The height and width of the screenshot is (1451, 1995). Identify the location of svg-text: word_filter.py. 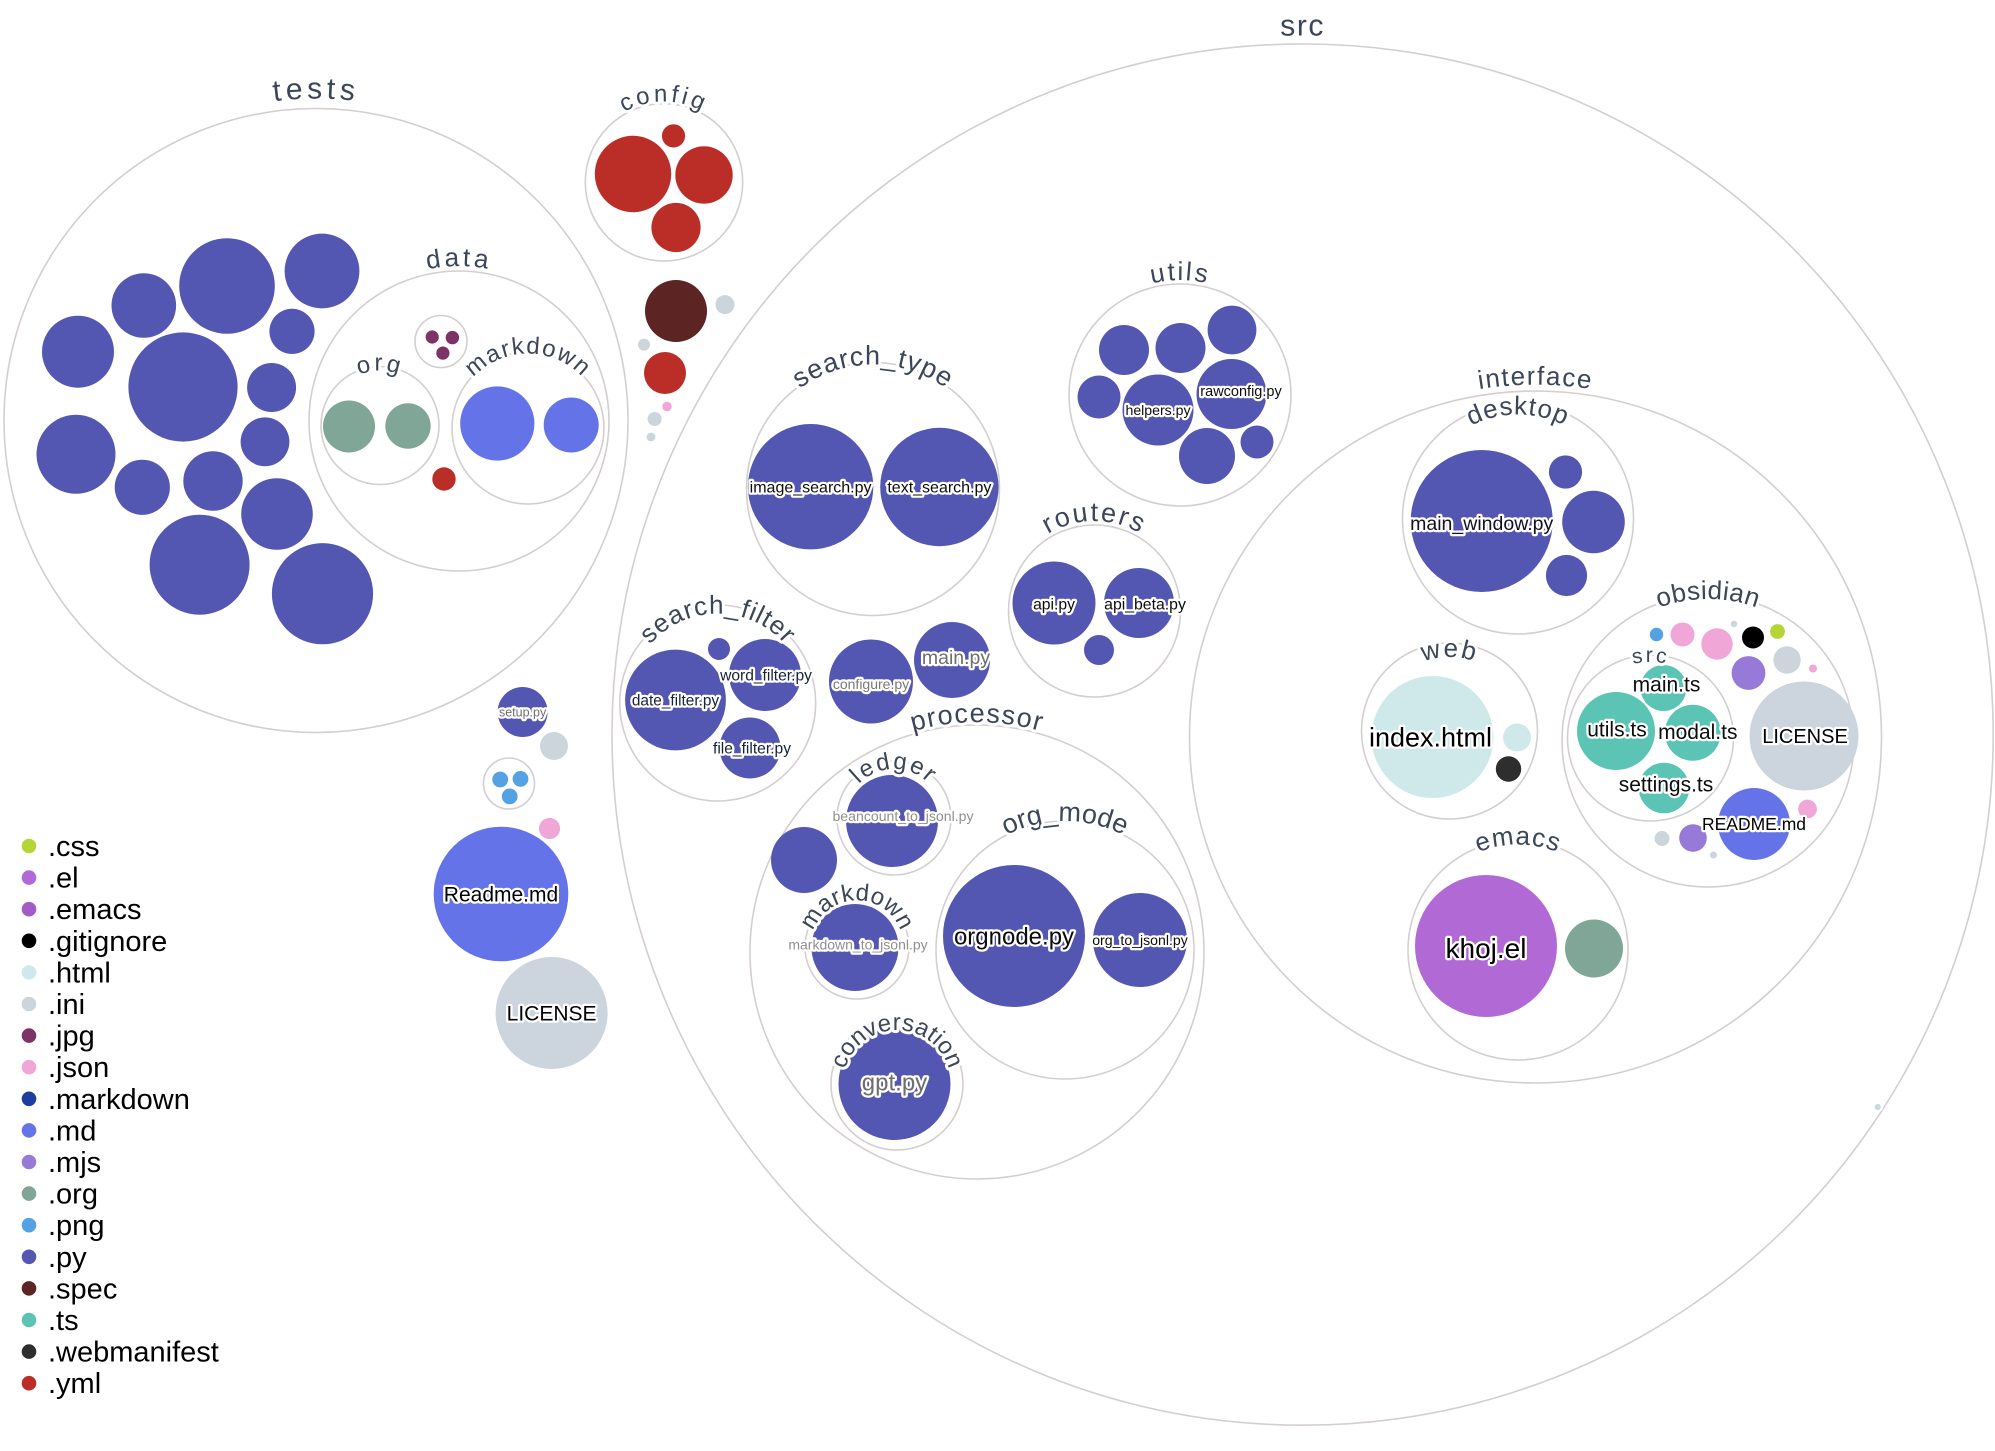
(765, 675).